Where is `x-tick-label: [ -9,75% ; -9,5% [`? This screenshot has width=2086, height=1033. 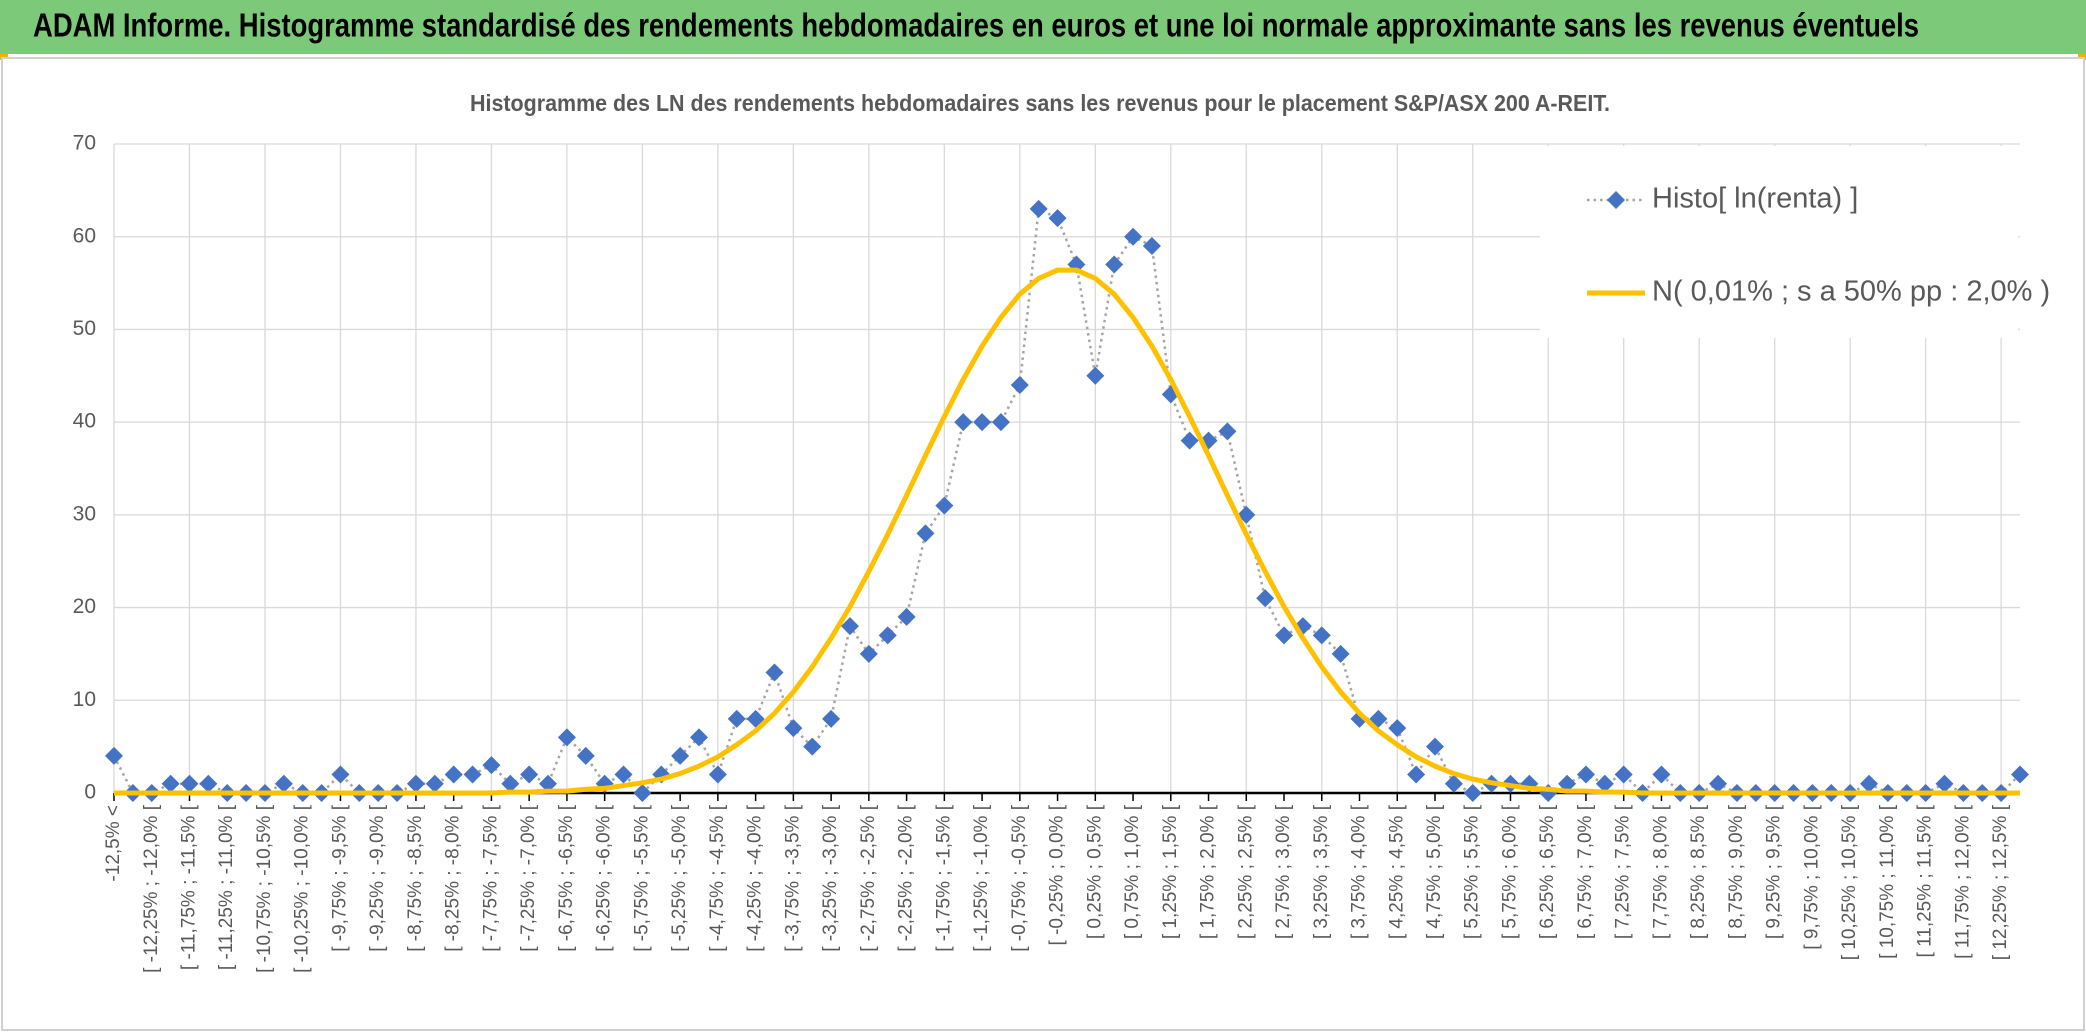 x-tick-label: [ -9,75% ; -9,5% [ is located at coordinates (339, 878).